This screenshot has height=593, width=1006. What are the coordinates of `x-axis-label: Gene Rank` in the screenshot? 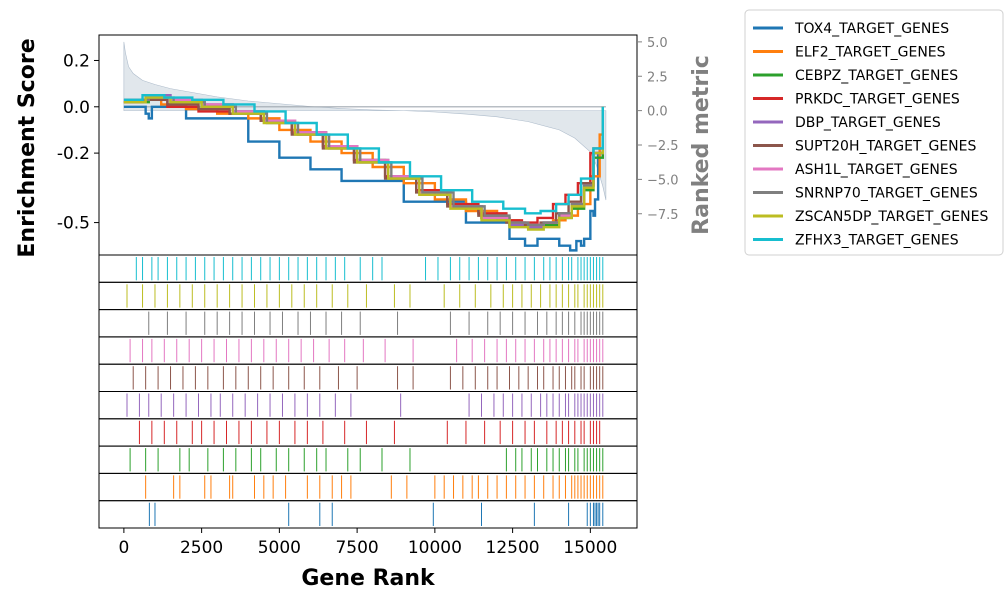 It's located at (368, 577).